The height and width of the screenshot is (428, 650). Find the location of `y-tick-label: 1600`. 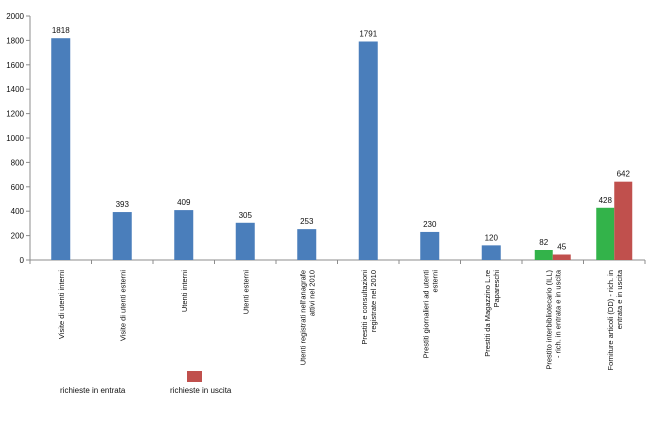

y-tick-label: 1600 is located at coordinates (15, 65).